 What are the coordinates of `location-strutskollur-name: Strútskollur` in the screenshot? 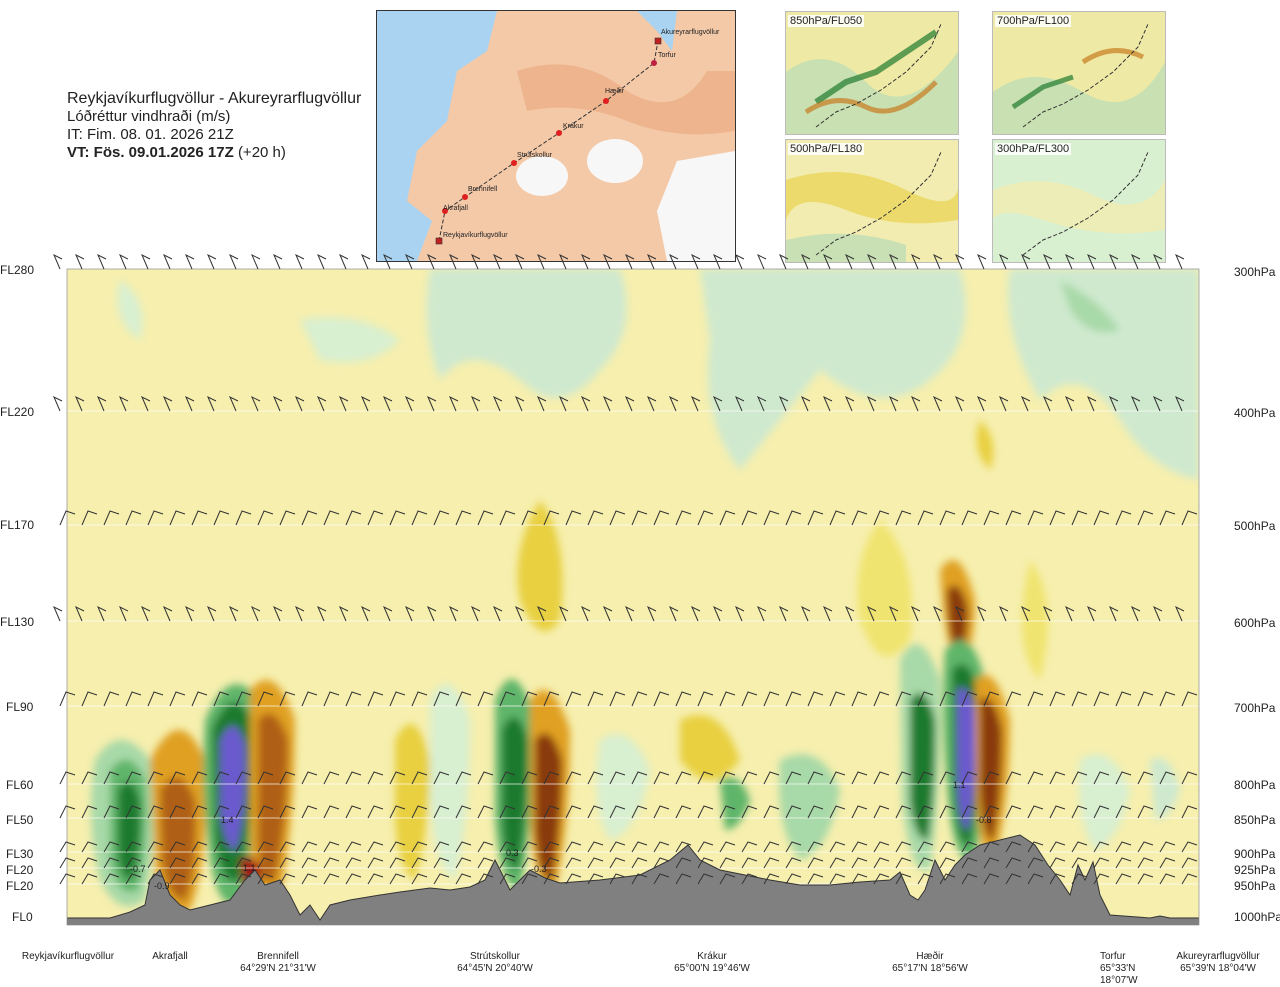 It's located at (494, 956).